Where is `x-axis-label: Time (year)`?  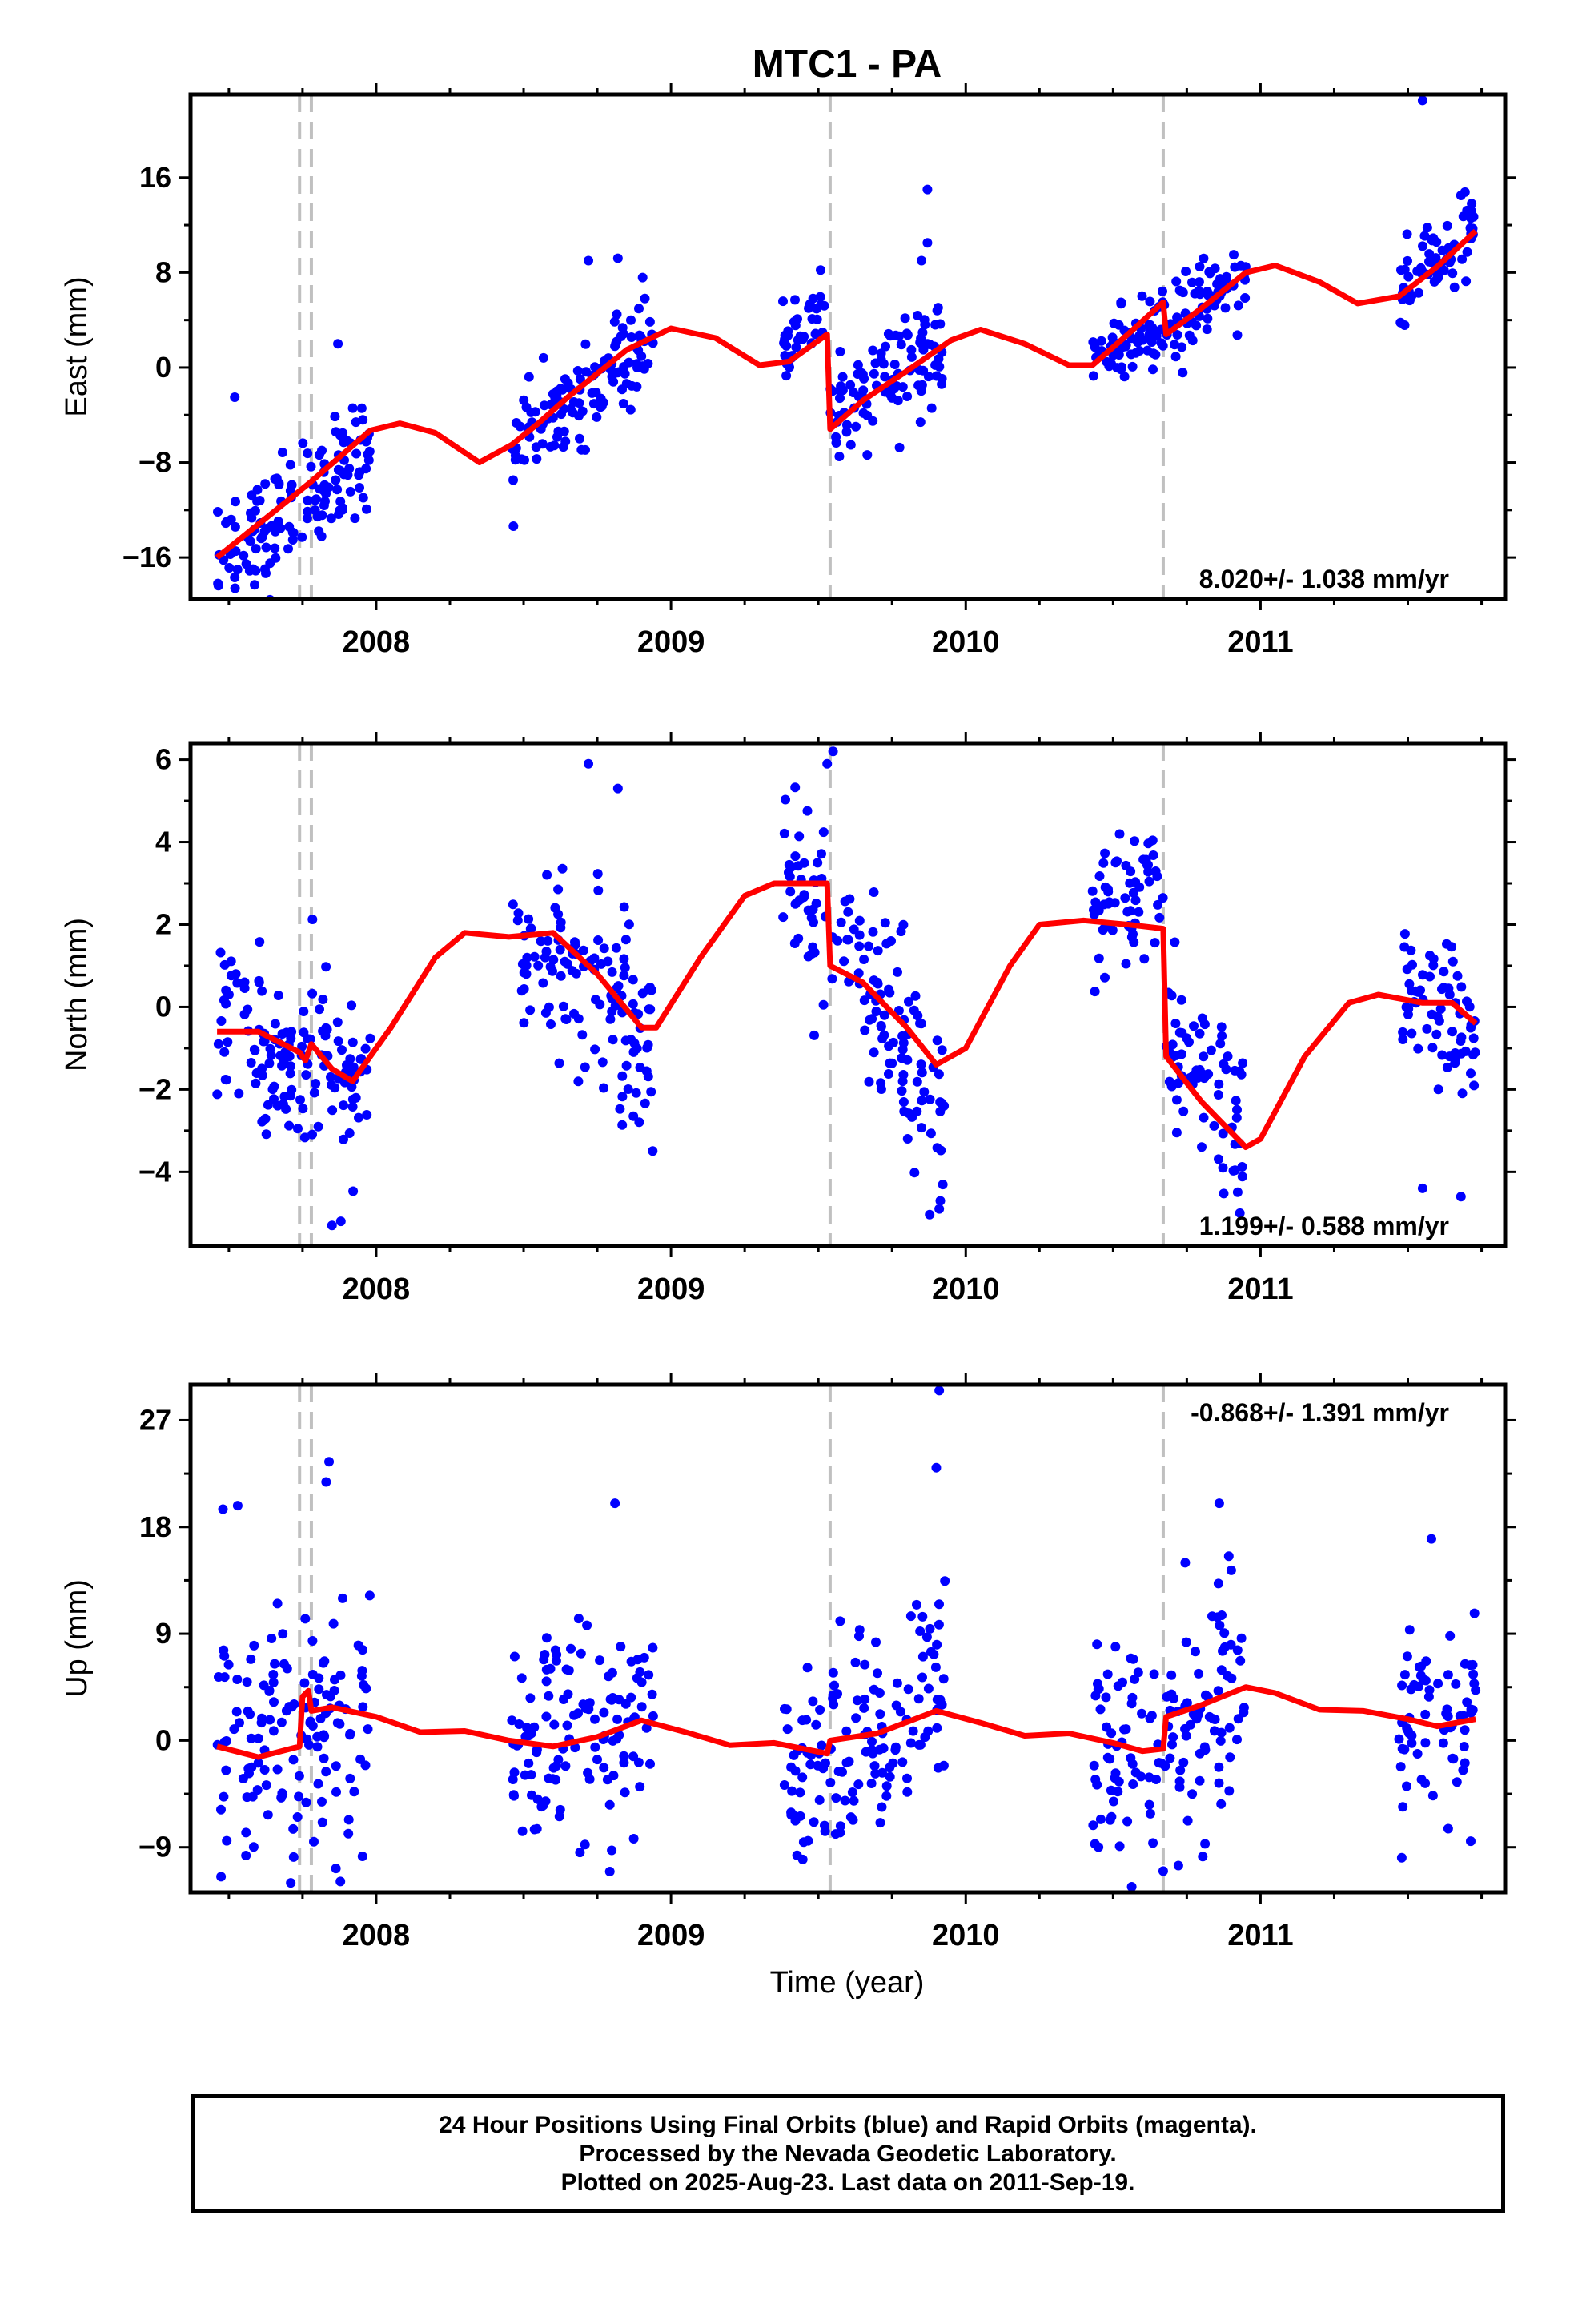 x-axis-label: Time (year) is located at coordinates (847, 1983).